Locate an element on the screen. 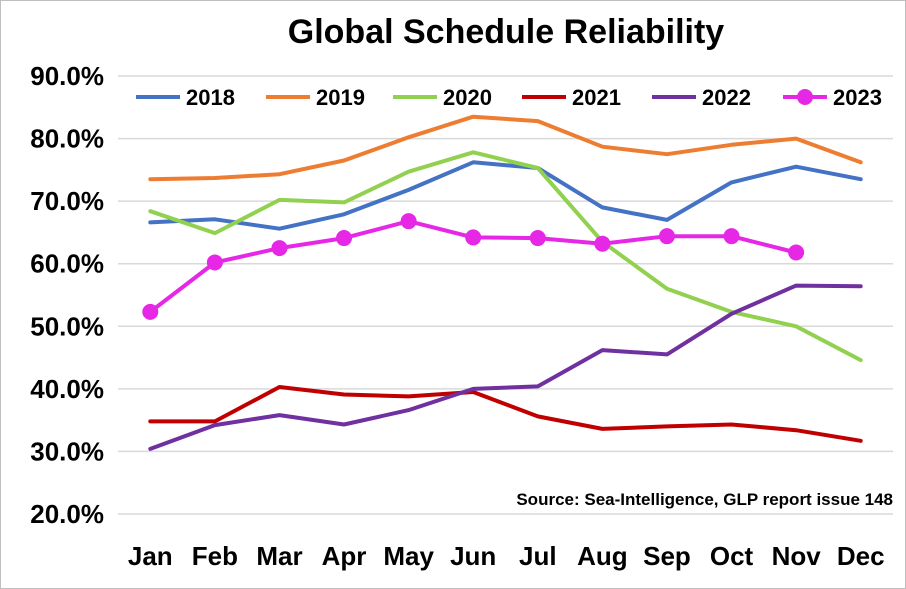 Image resolution: width=906 pixels, height=589 pixels. y-tick-label: 30.0% is located at coordinates (67, 451).